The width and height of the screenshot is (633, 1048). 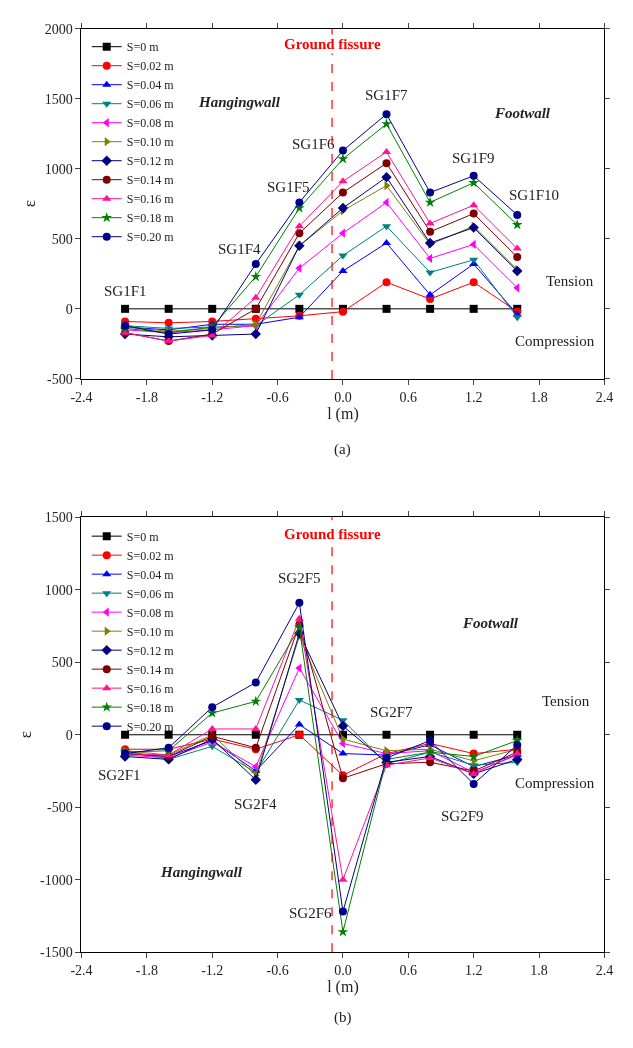 I want to click on annotation: SG1F6, so click(x=314, y=144).